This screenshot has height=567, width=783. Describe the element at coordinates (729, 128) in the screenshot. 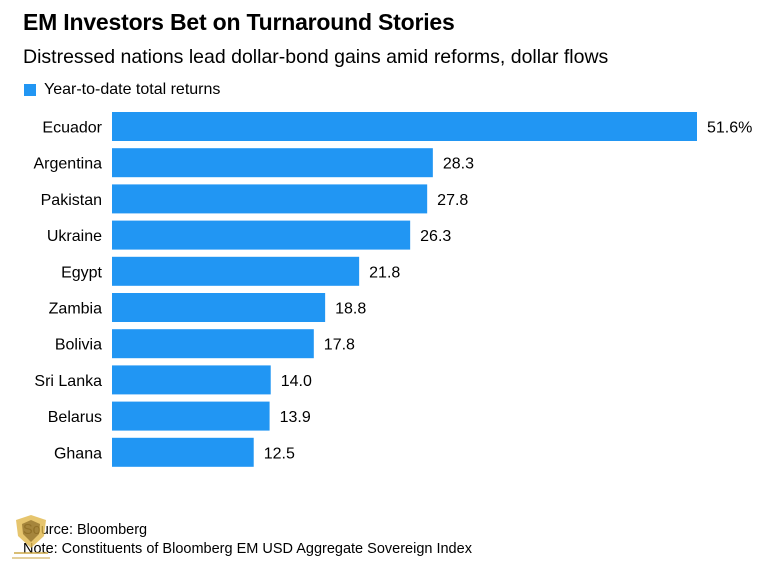

I see `value-label: 51.6%` at that location.